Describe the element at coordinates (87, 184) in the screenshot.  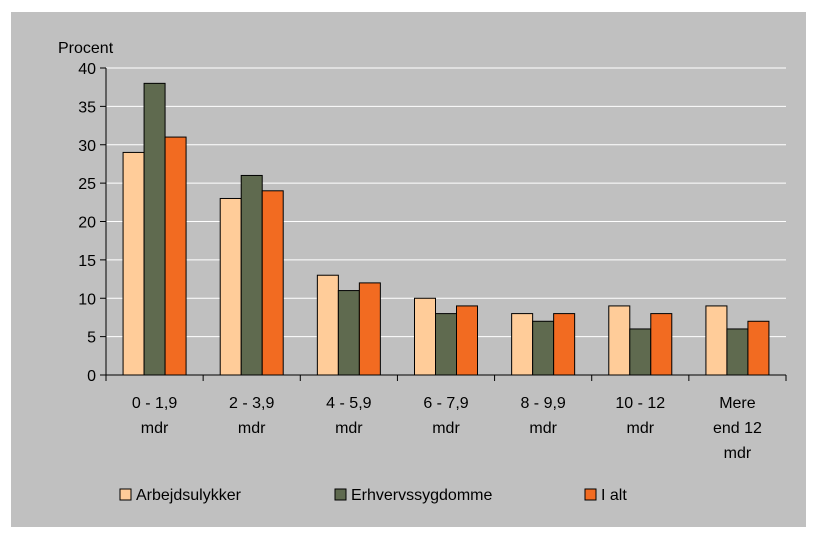
I see `y-tick-label: 25` at that location.